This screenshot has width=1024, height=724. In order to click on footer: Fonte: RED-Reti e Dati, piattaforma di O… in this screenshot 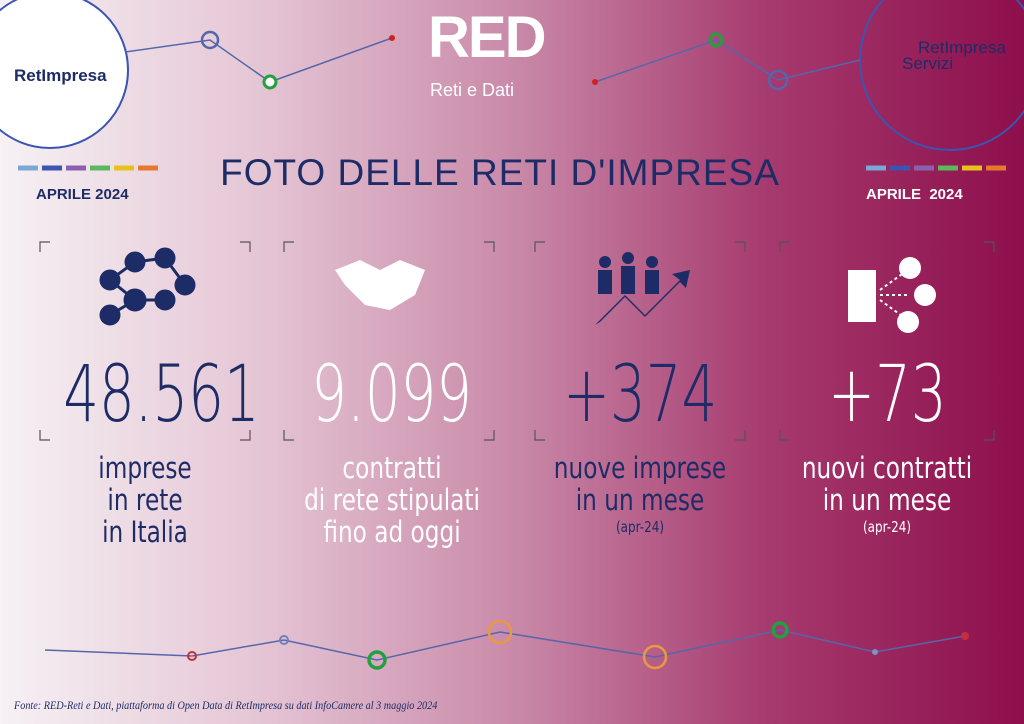, I will do `click(226, 705)`.